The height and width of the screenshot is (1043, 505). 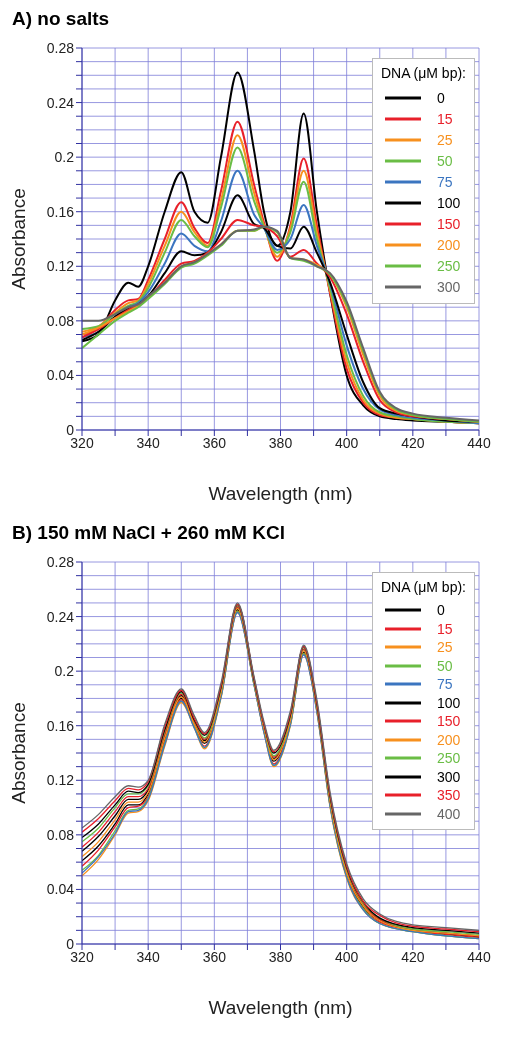 I want to click on chart-title: A) no salts, so click(x=61, y=19).